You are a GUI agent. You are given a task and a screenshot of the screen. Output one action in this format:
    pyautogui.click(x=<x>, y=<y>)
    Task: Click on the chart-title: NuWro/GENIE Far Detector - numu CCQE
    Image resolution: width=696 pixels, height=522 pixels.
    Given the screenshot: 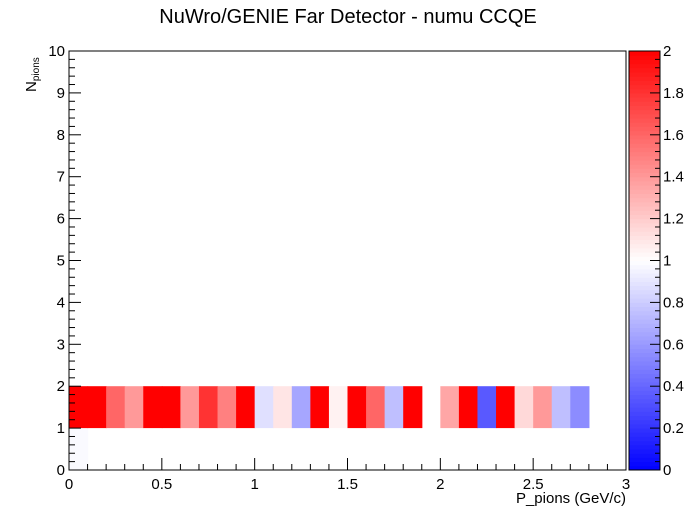 What is the action you would take?
    pyautogui.click(x=348, y=17)
    